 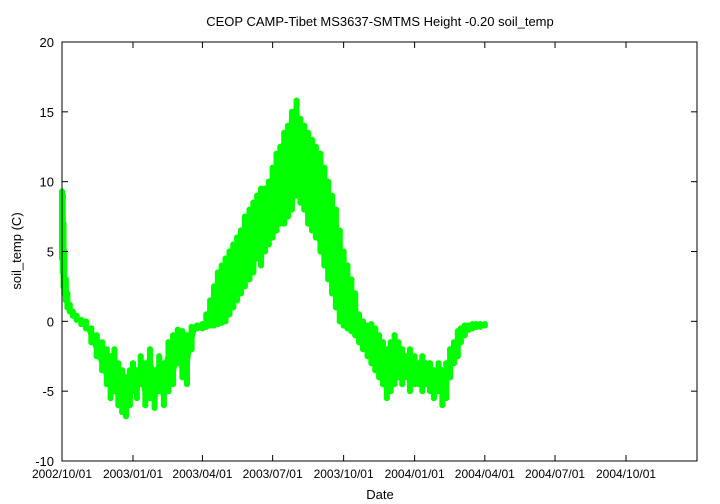 What do you see at coordinates (273, 474) in the screenshot?
I see `x-tick-label: 2003/07/01` at bounding box center [273, 474].